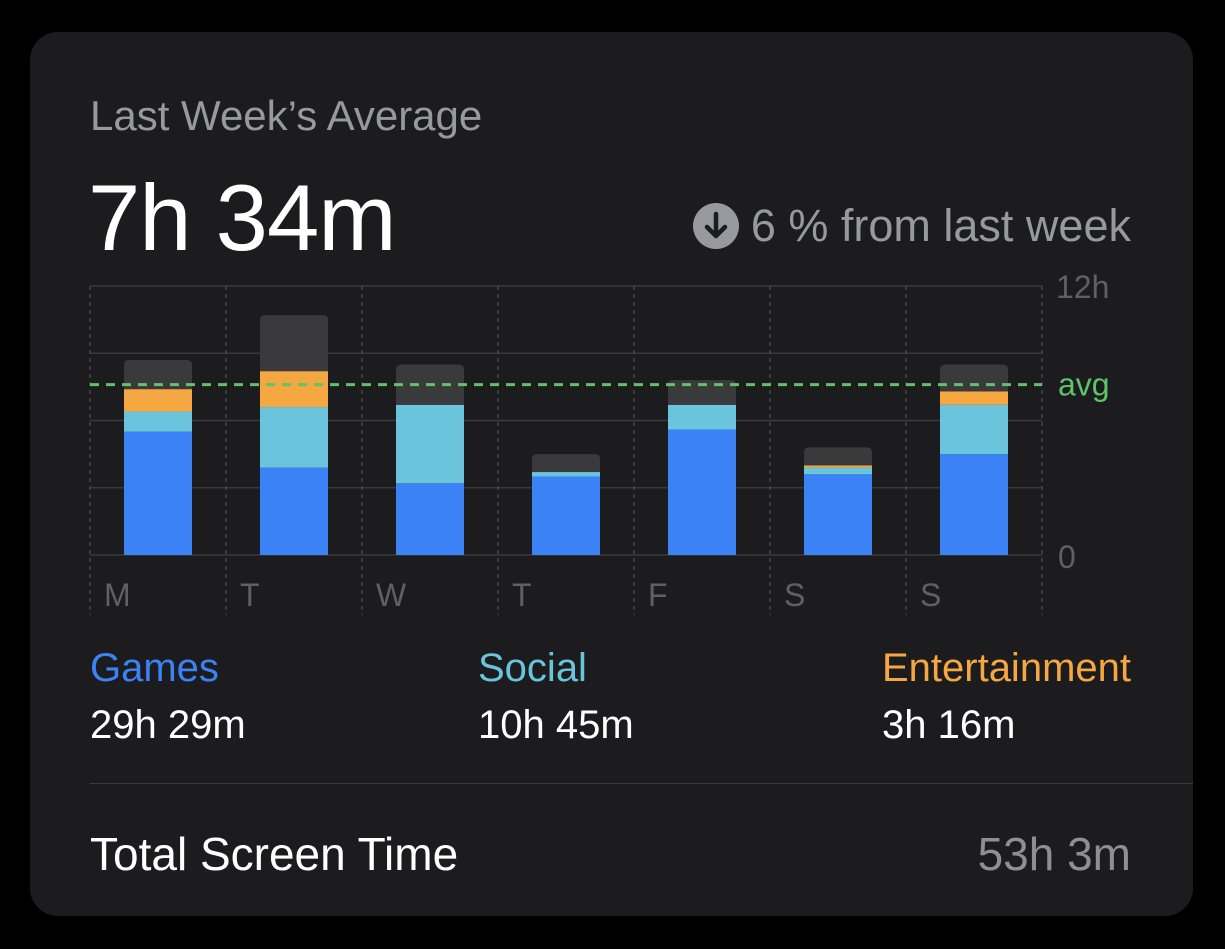 The height and width of the screenshot is (949, 1225). Describe the element at coordinates (117, 595) in the screenshot. I see `day-label: M` at that location.